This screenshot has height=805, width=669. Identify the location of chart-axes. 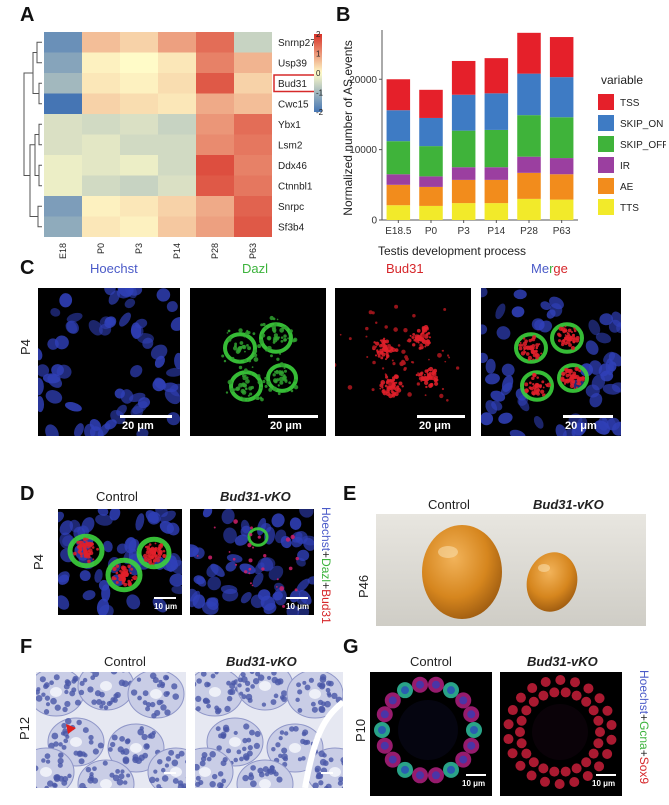
(479, 125).